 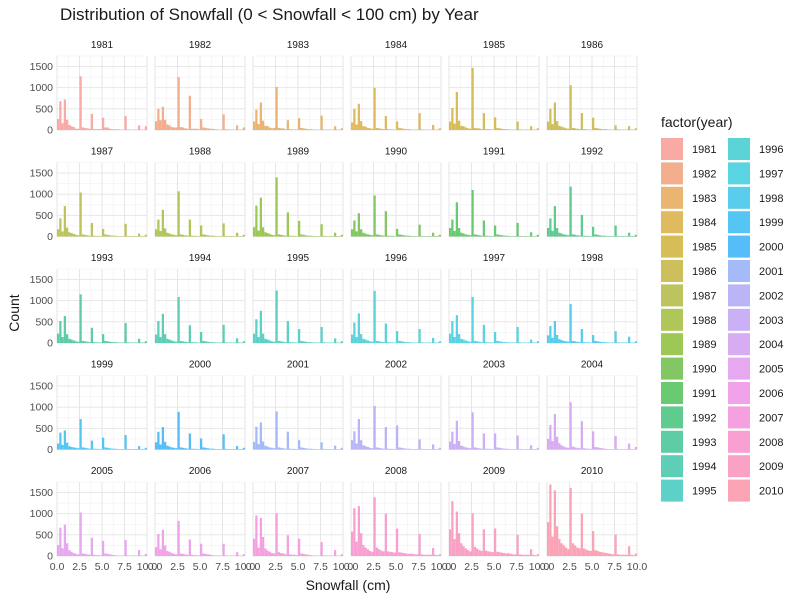 What do you see at coordinates (298, 258) in the screenshot?
I see `facet-strip-label: 1995` at bounding box center [298, 258].